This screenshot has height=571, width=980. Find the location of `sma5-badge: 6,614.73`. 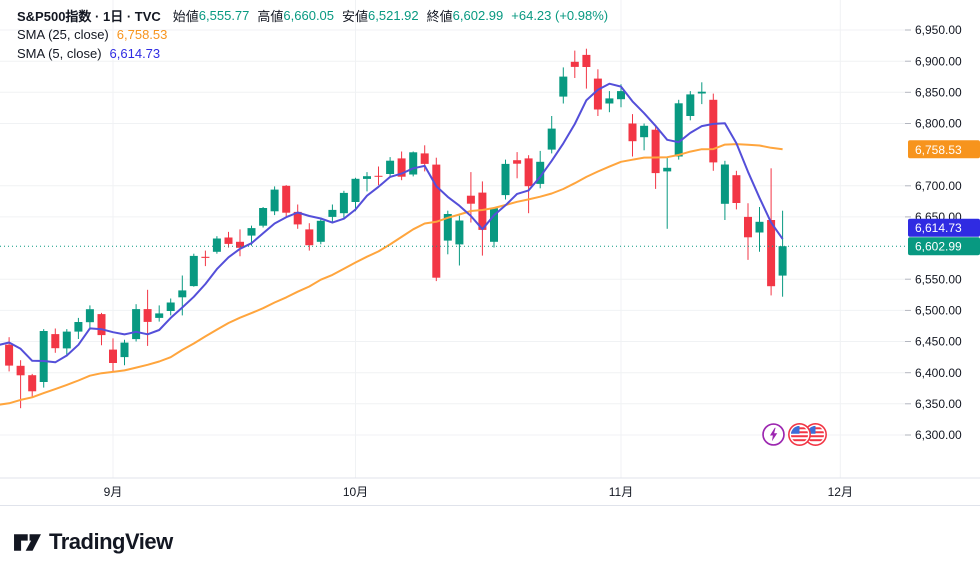

sma5-badge: 6,614.73 is located at coordinates (944, 227).